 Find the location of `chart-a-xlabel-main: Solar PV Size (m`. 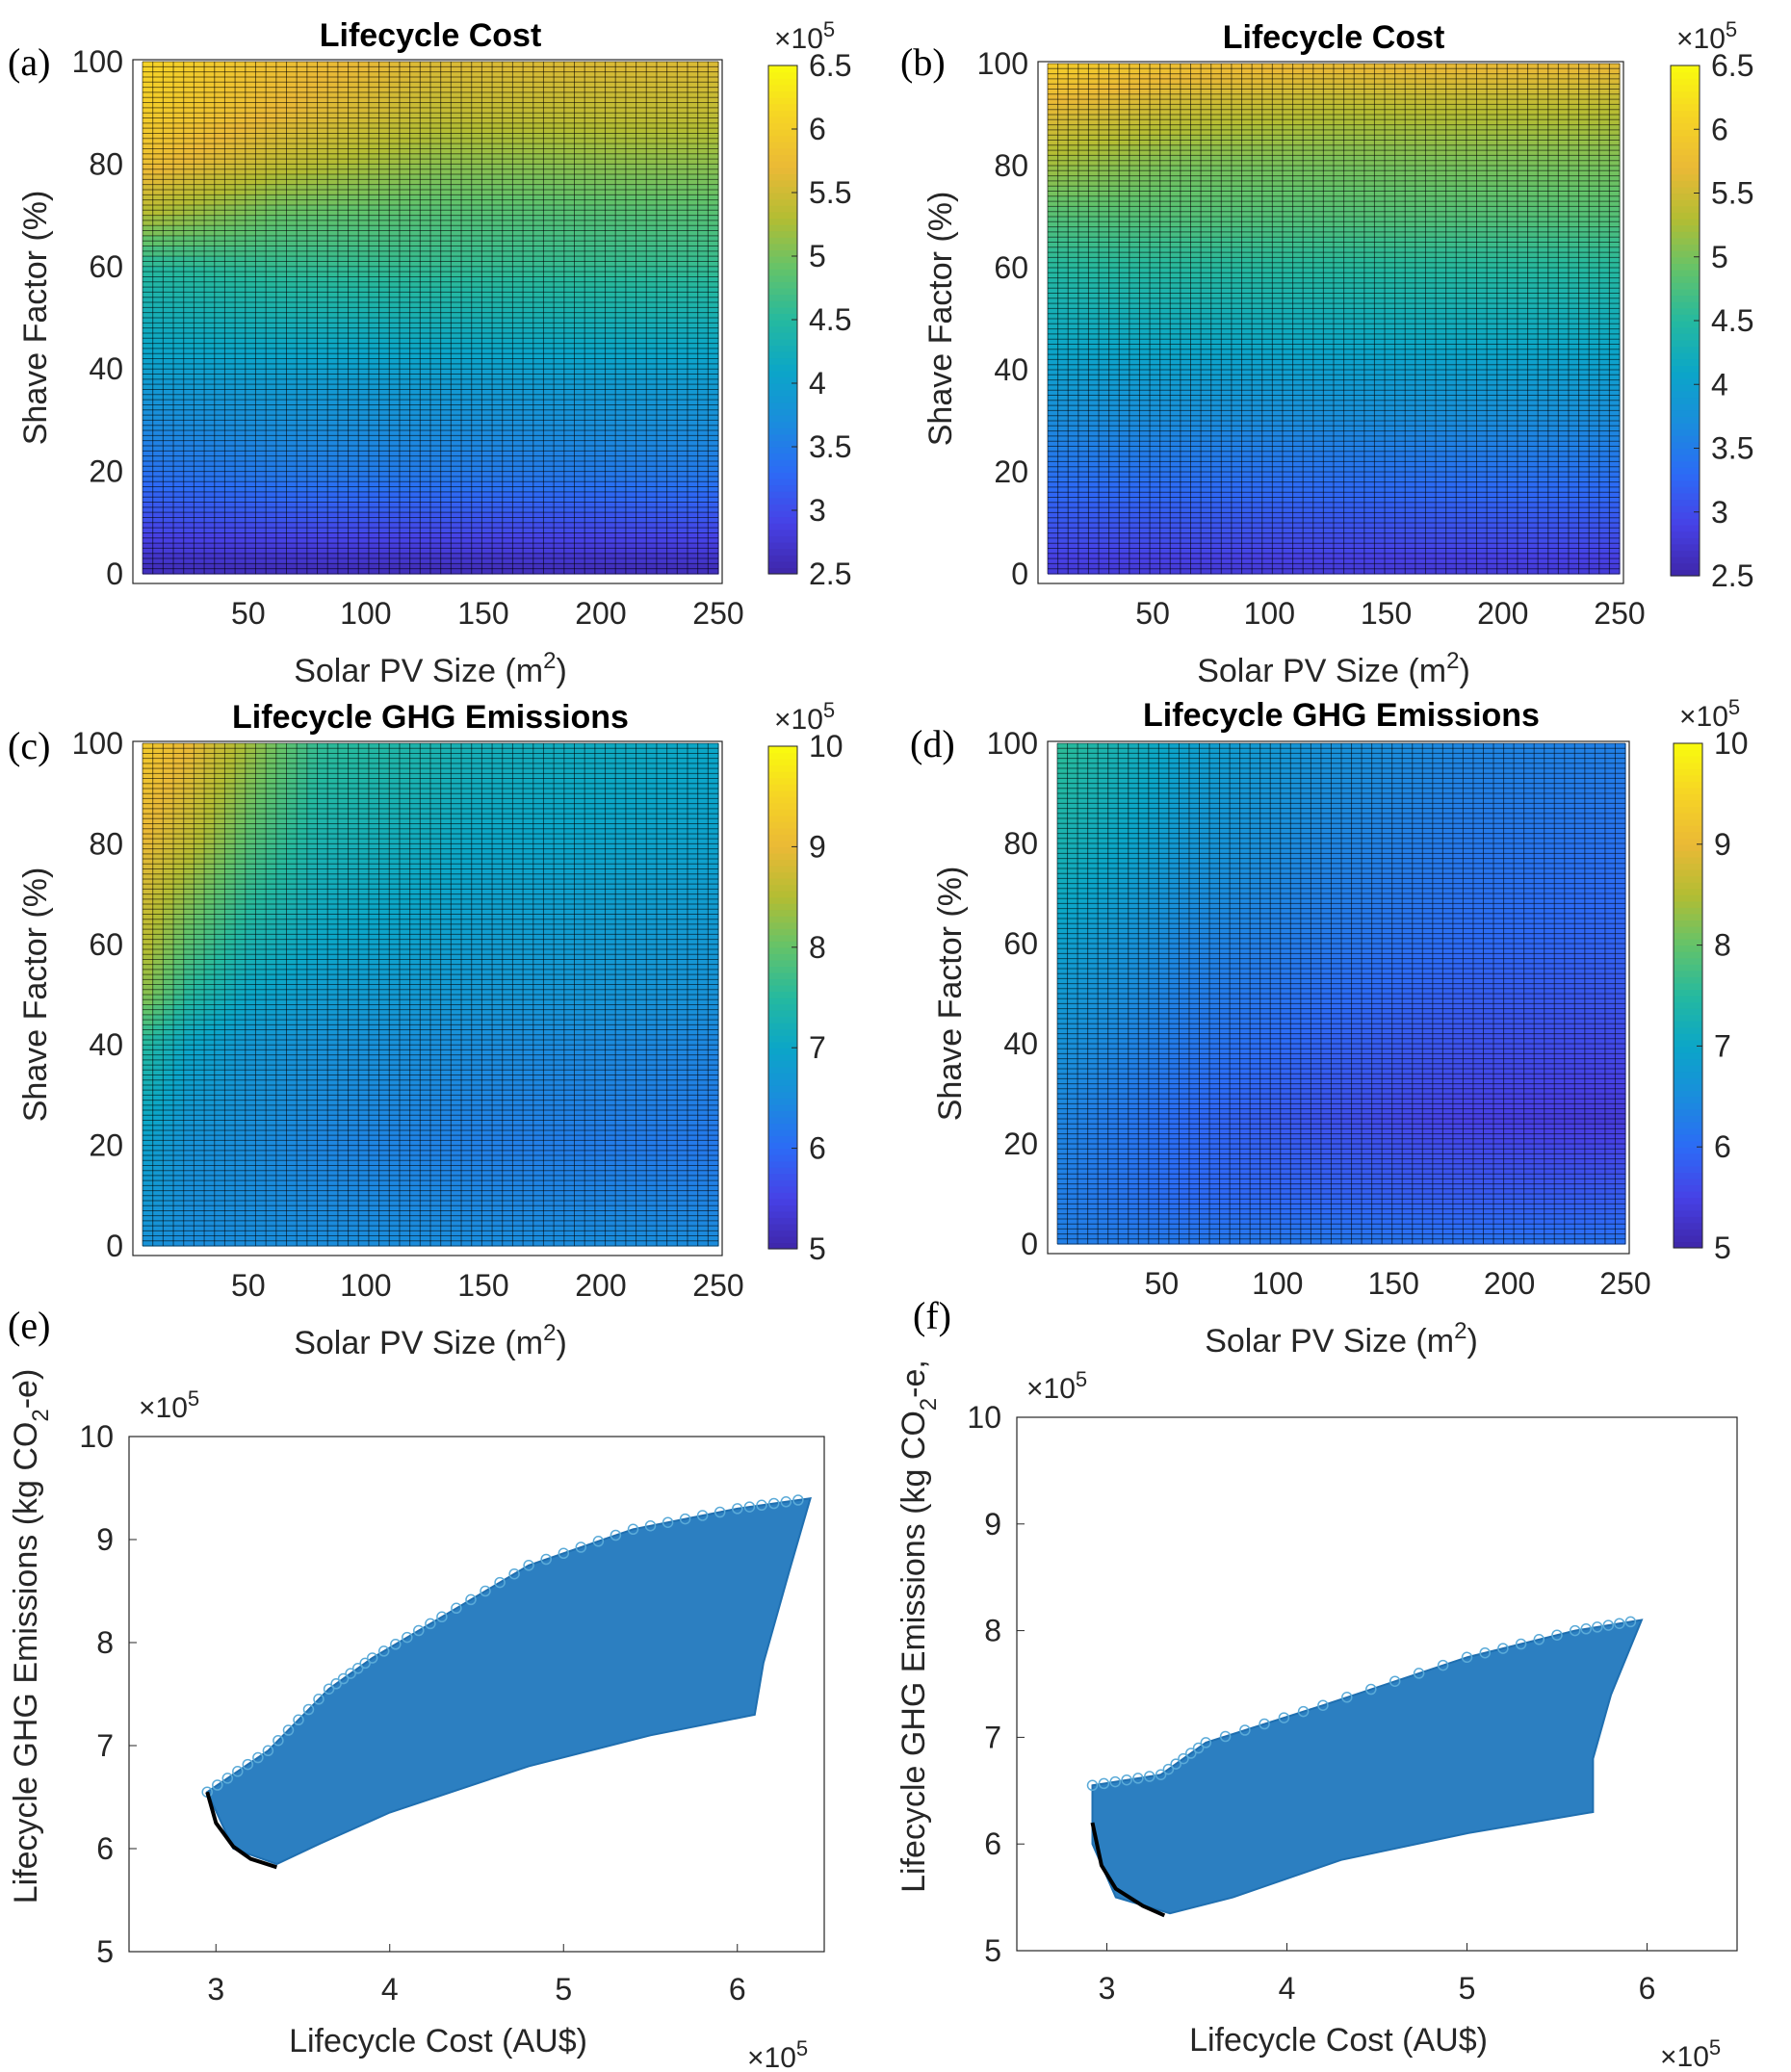

chart-a-xlabel-main: Solar PV Size (m is located at coordinates (418, 671).